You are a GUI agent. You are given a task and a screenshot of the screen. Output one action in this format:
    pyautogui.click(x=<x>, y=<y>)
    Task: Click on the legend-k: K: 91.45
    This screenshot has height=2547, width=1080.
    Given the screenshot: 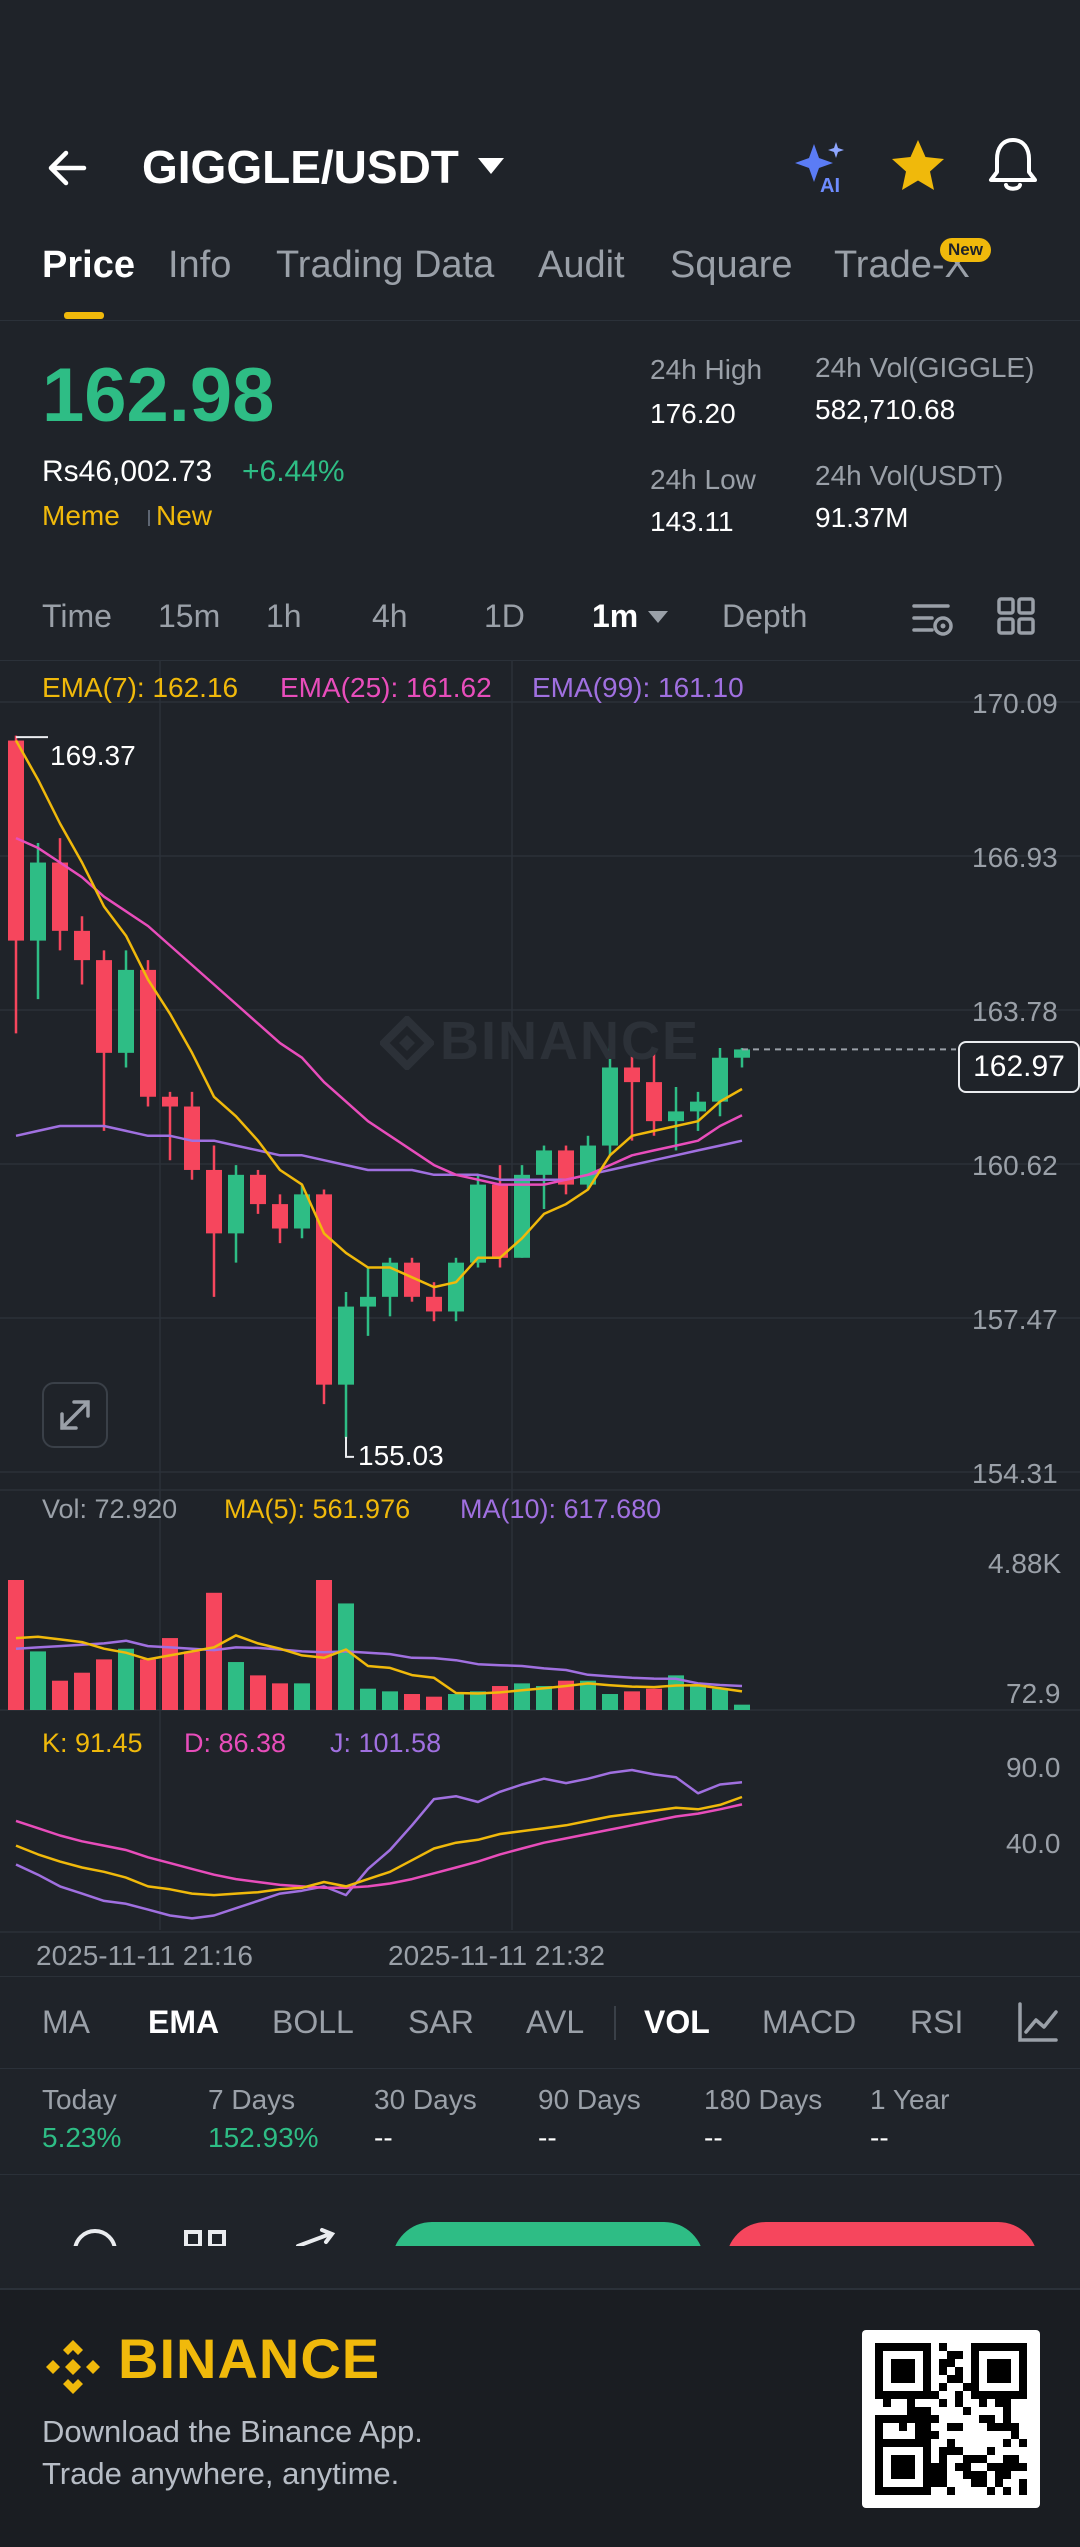 What is the action you would take?
    pyautogui.click(x=92, y=1743)
    